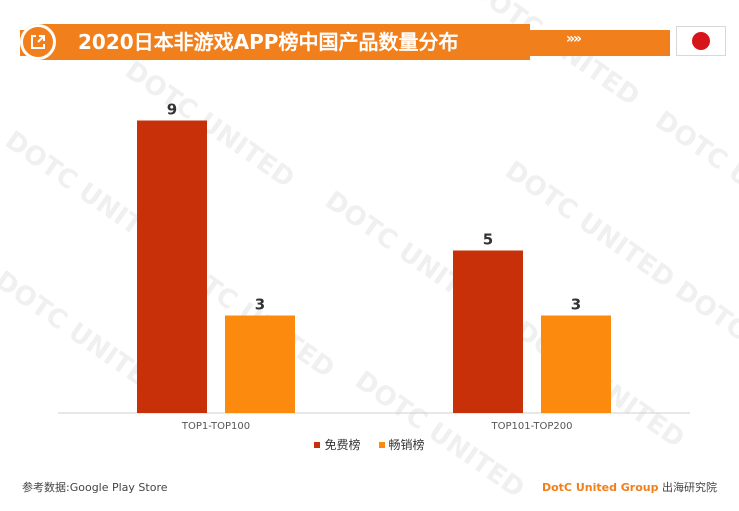 This screenshot has width=739, height=511. I want to click on brand-subtitle: 出海研究院, so click(689, 487).